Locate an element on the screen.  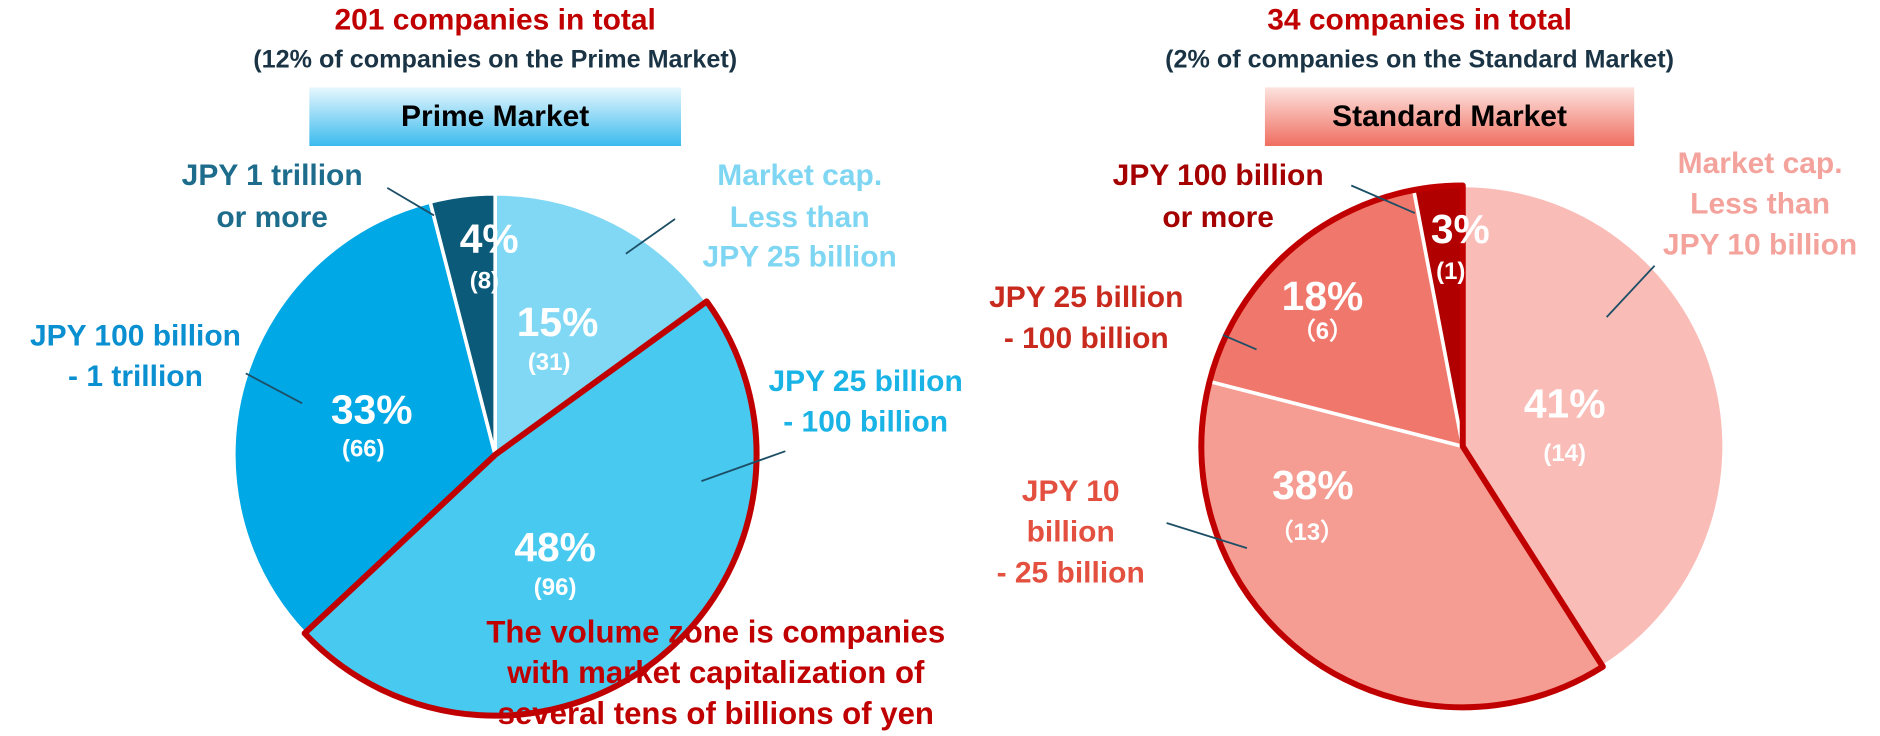
header: Standard Market is located at coordinates (1449, 116).